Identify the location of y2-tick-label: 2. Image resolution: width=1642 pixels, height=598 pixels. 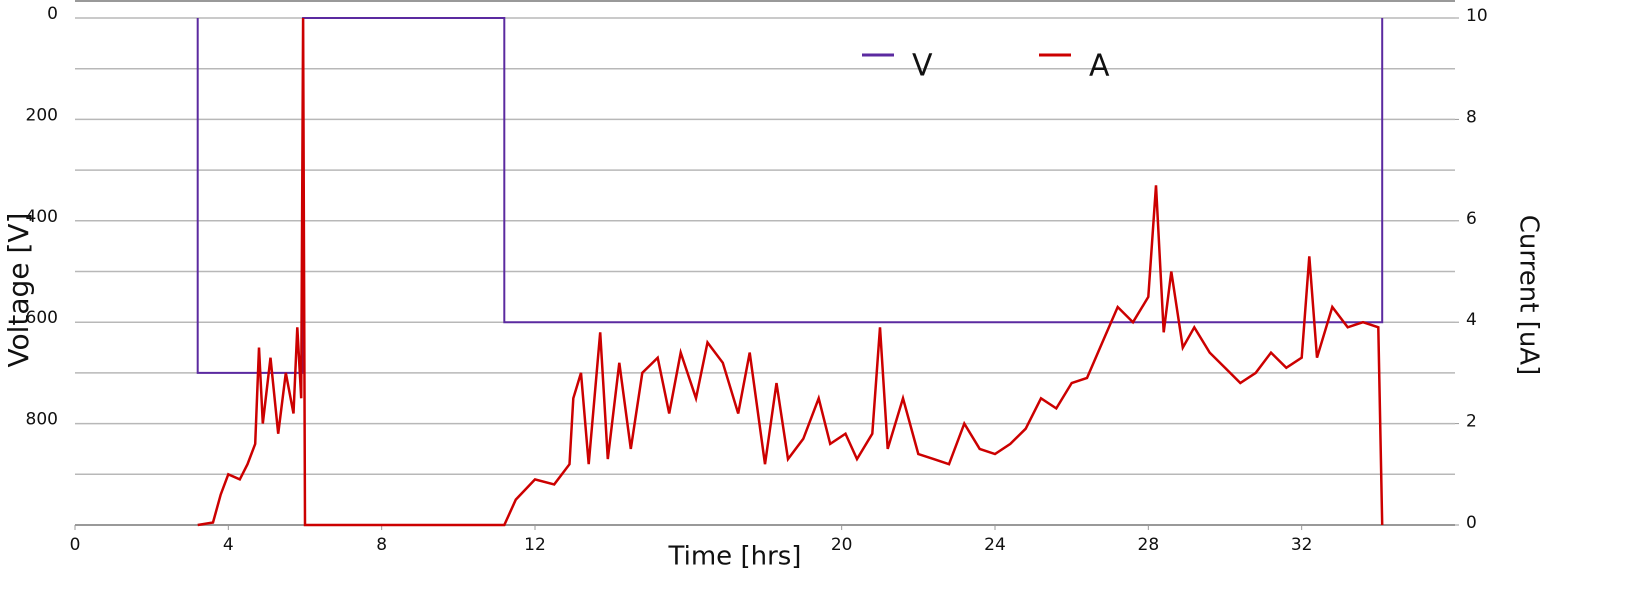
(1471, 422).